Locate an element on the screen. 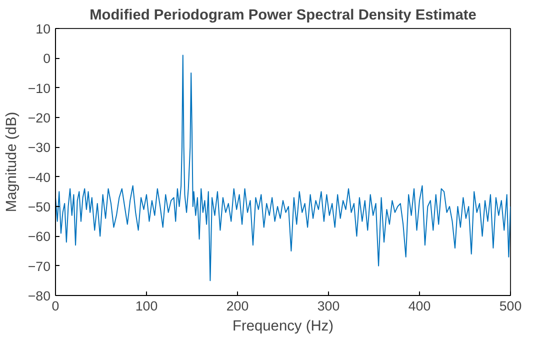 This screenshot has width=560, height=337. x-axis-title: Frequency (Hz) is located at coordinates (283, 326).